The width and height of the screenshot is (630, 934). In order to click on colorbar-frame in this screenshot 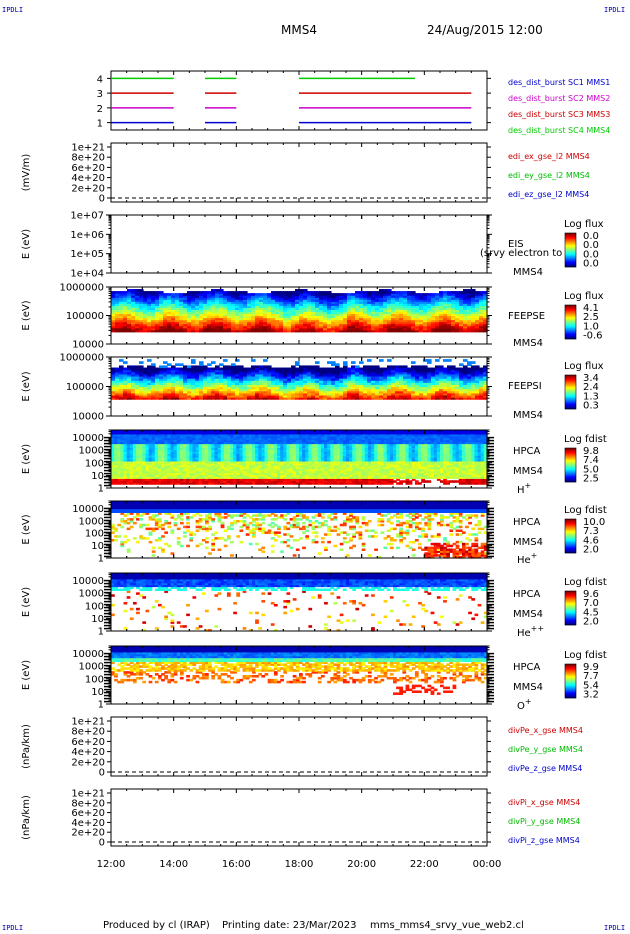, I will do `click(570, 392)`.